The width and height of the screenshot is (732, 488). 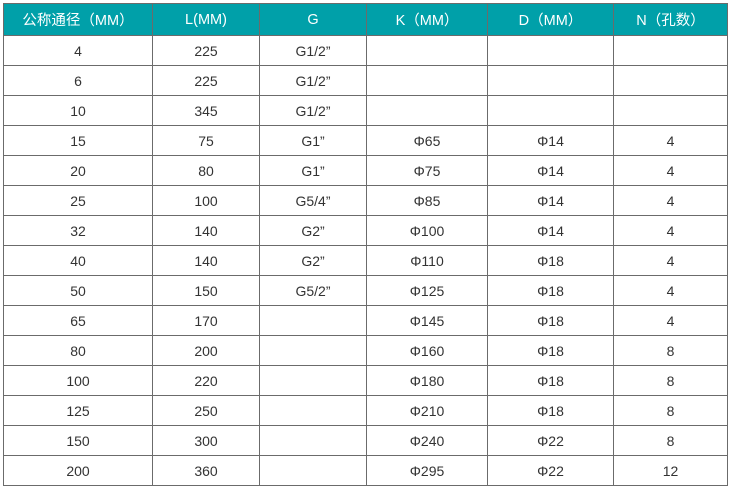 What do you see at coordinates (427, 440) in the screenshot?
I see `cell-k-diameter: Φ240` at bounding box center [427, 440].